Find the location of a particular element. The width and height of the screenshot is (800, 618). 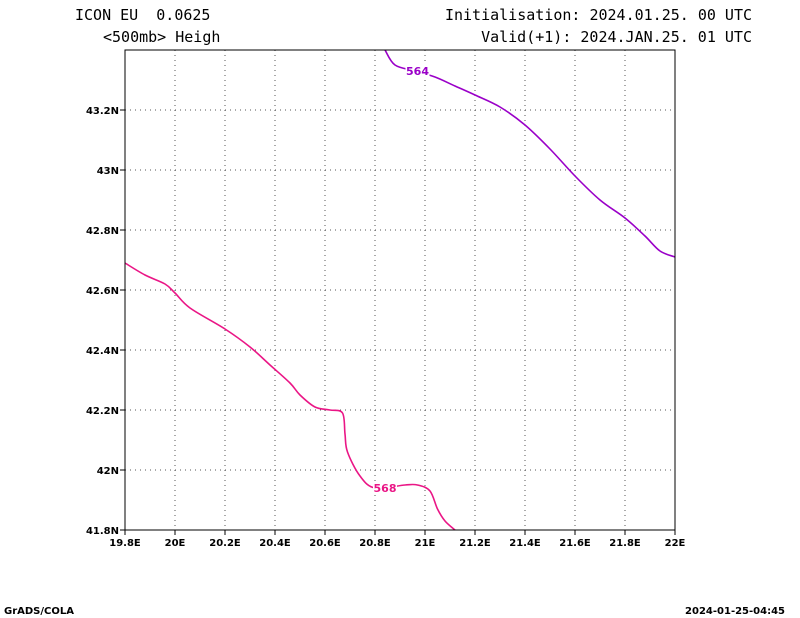

x-tick-label: 20.8E is located at coordinates (375, 543).